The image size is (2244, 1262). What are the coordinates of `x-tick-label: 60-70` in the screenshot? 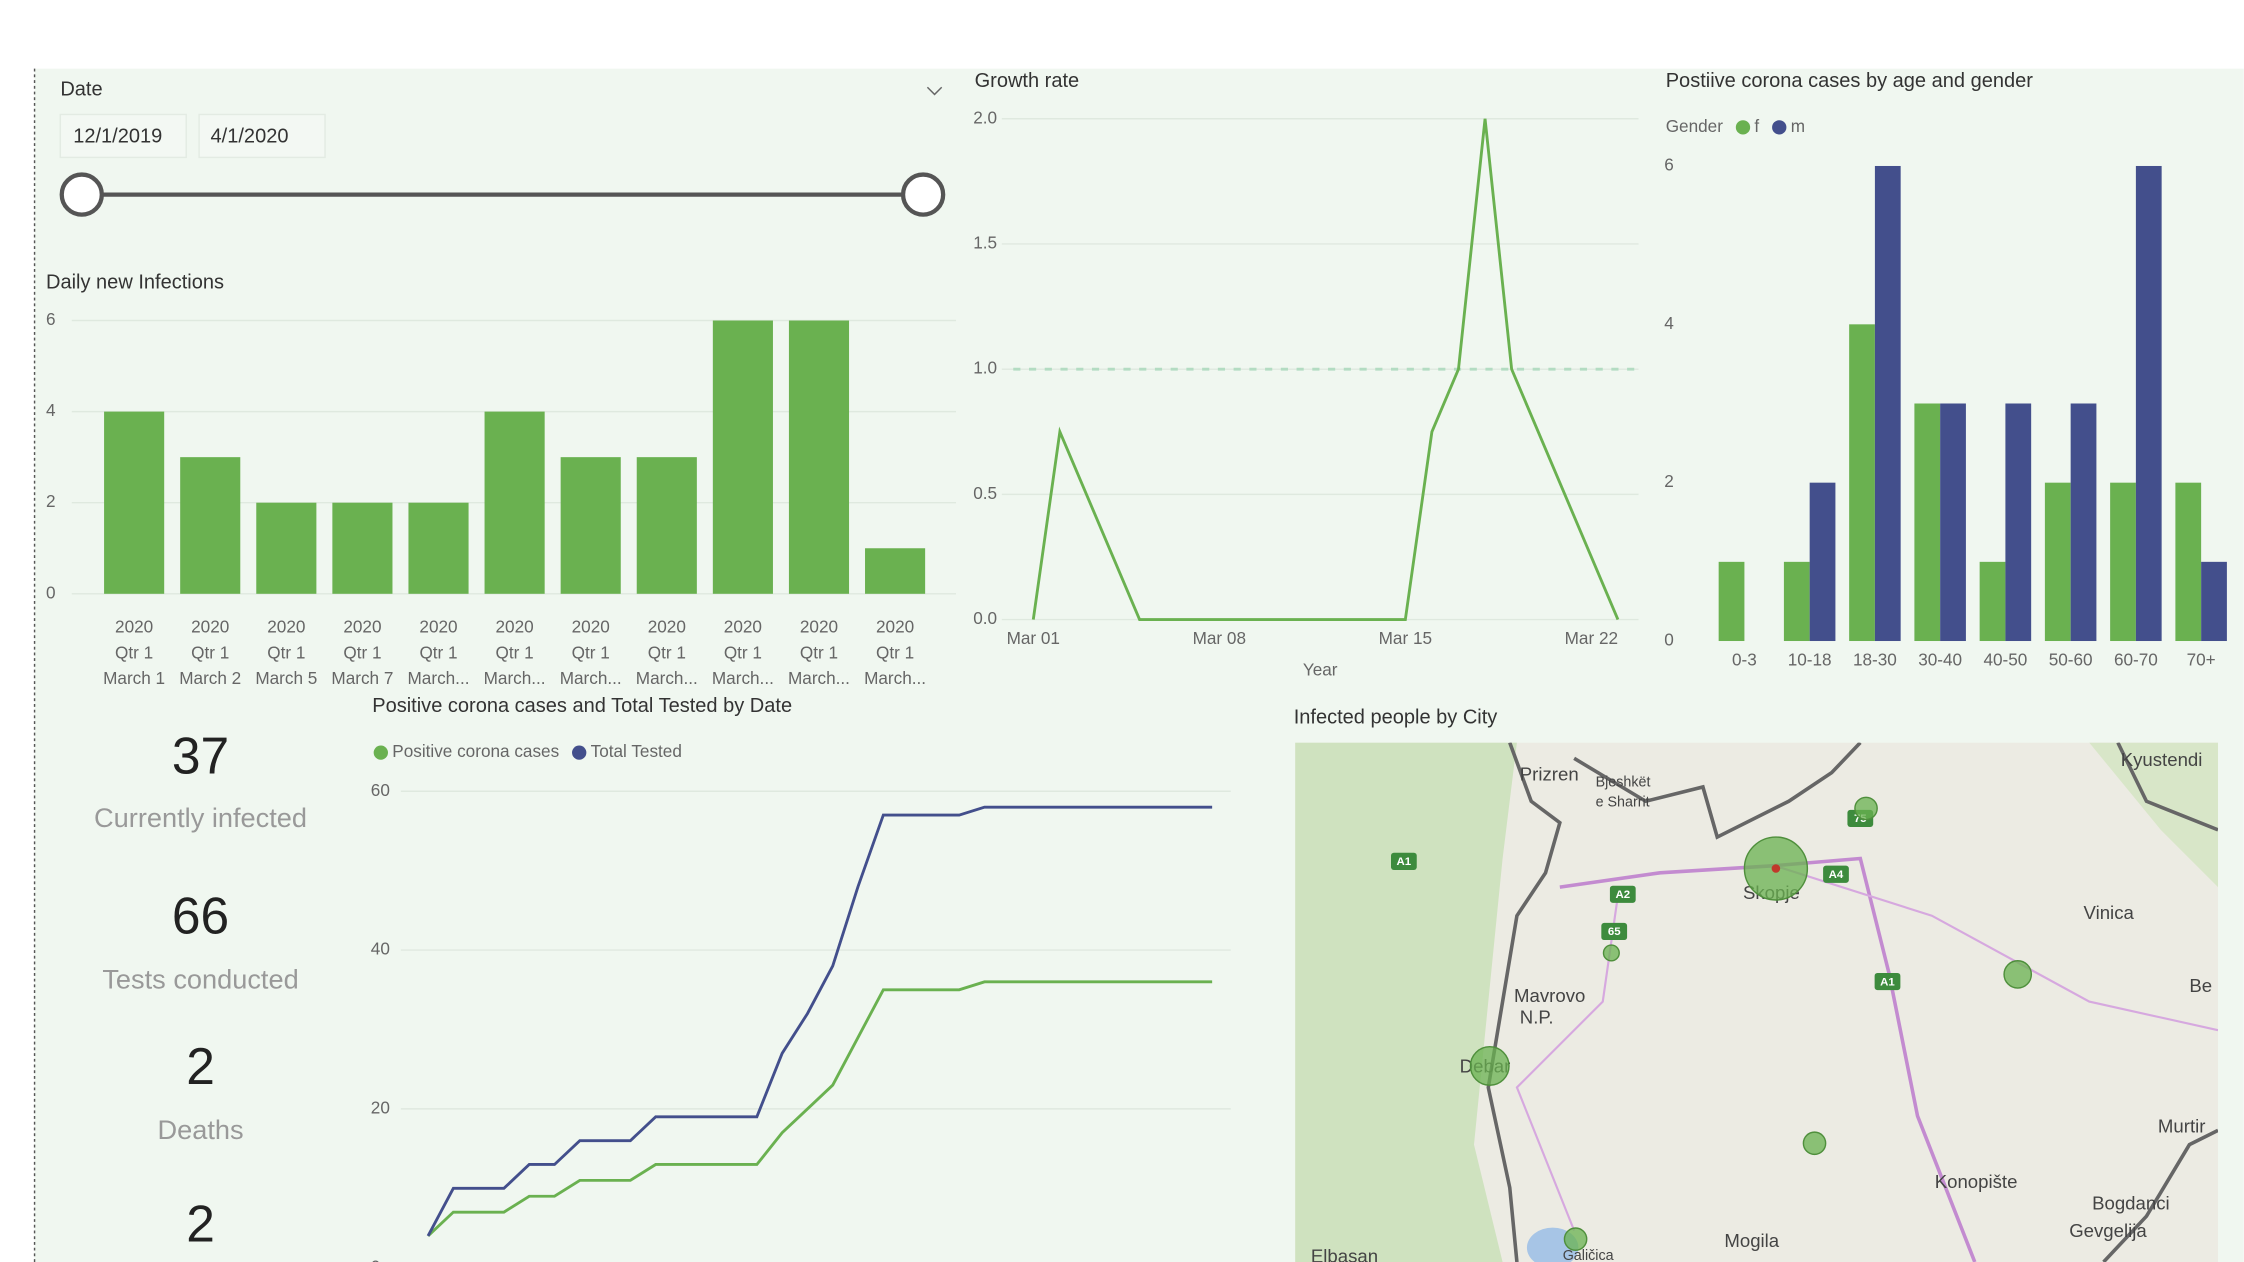 It's located at (2136, 660).